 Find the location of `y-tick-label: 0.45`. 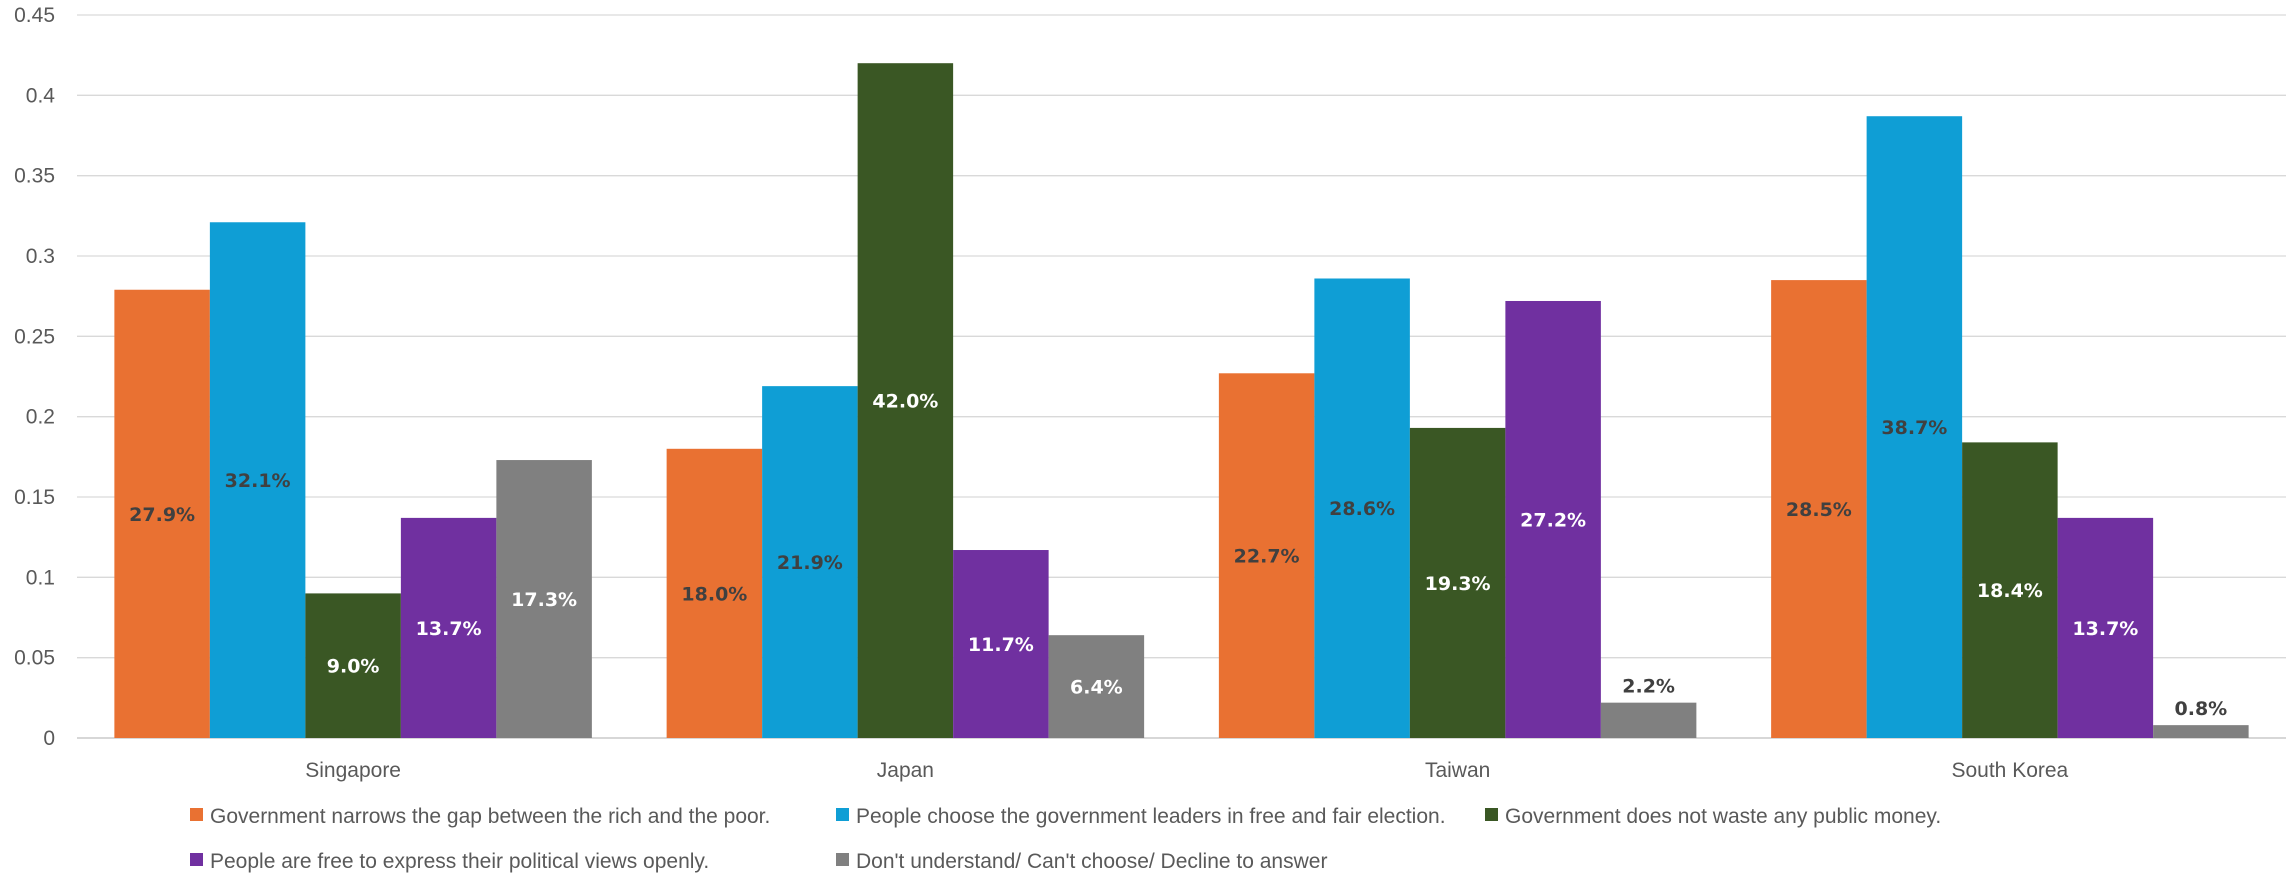

y-tick-label: 0.45 is located at coordinates (34, 15).